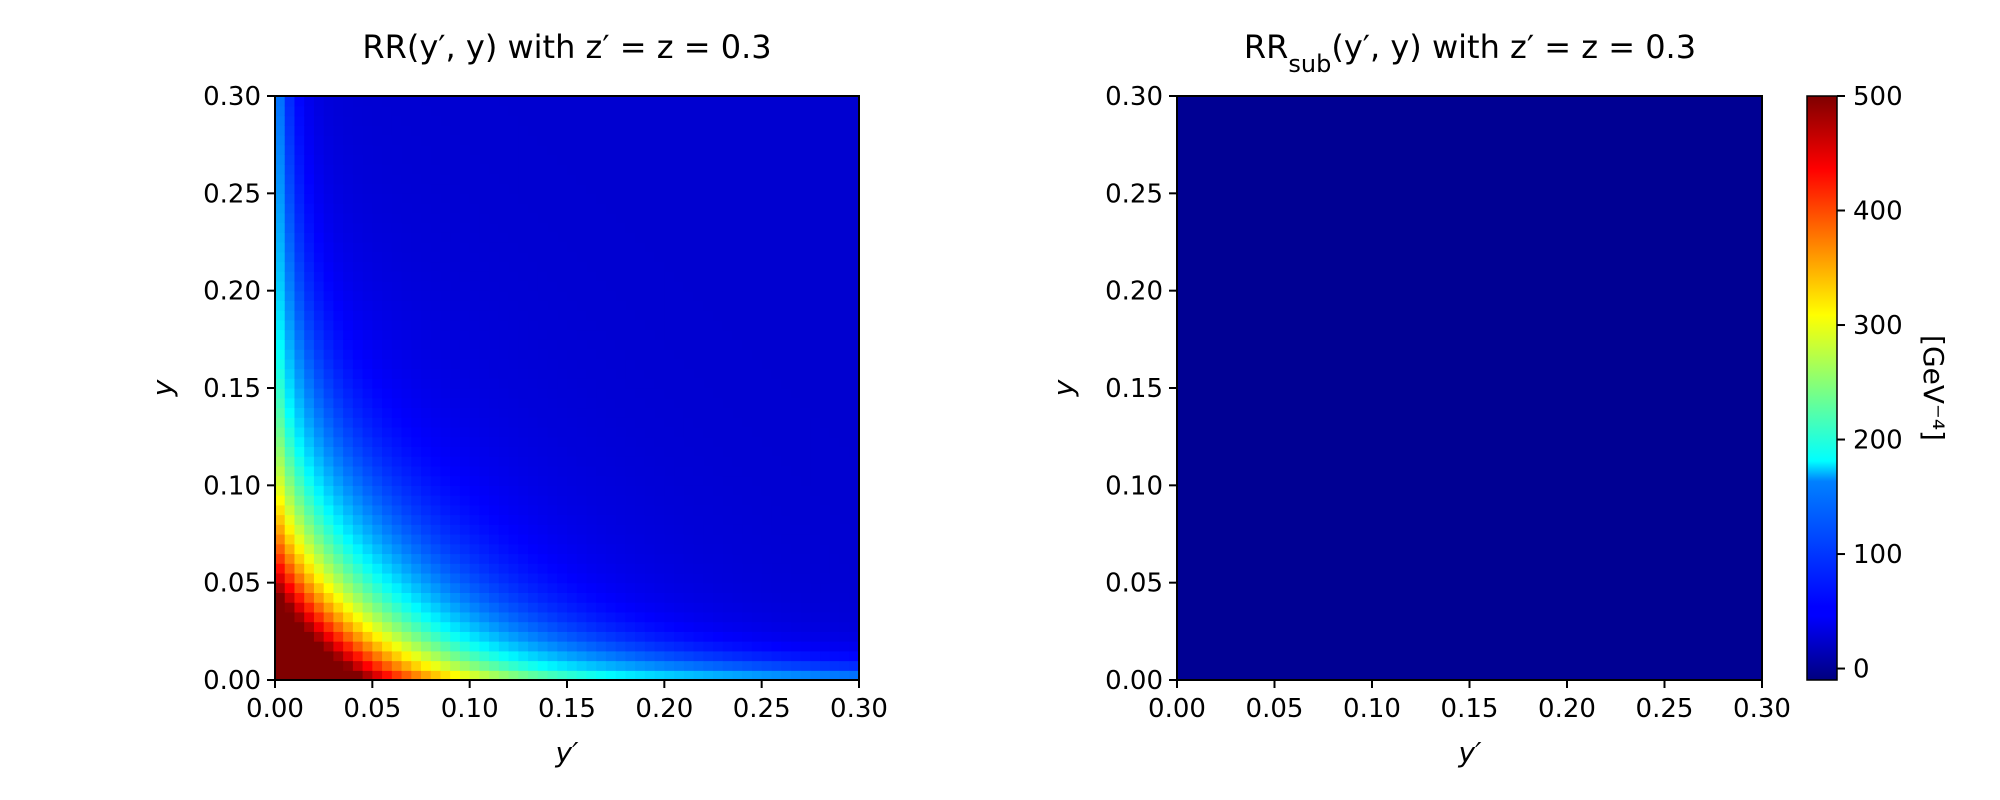 This screenshot has width=2000, height=800. What do you see at coordinates (1177, 709) in the screenshot?
I see `x-tick-label: 0.00` at bounding box center [1177, 709].